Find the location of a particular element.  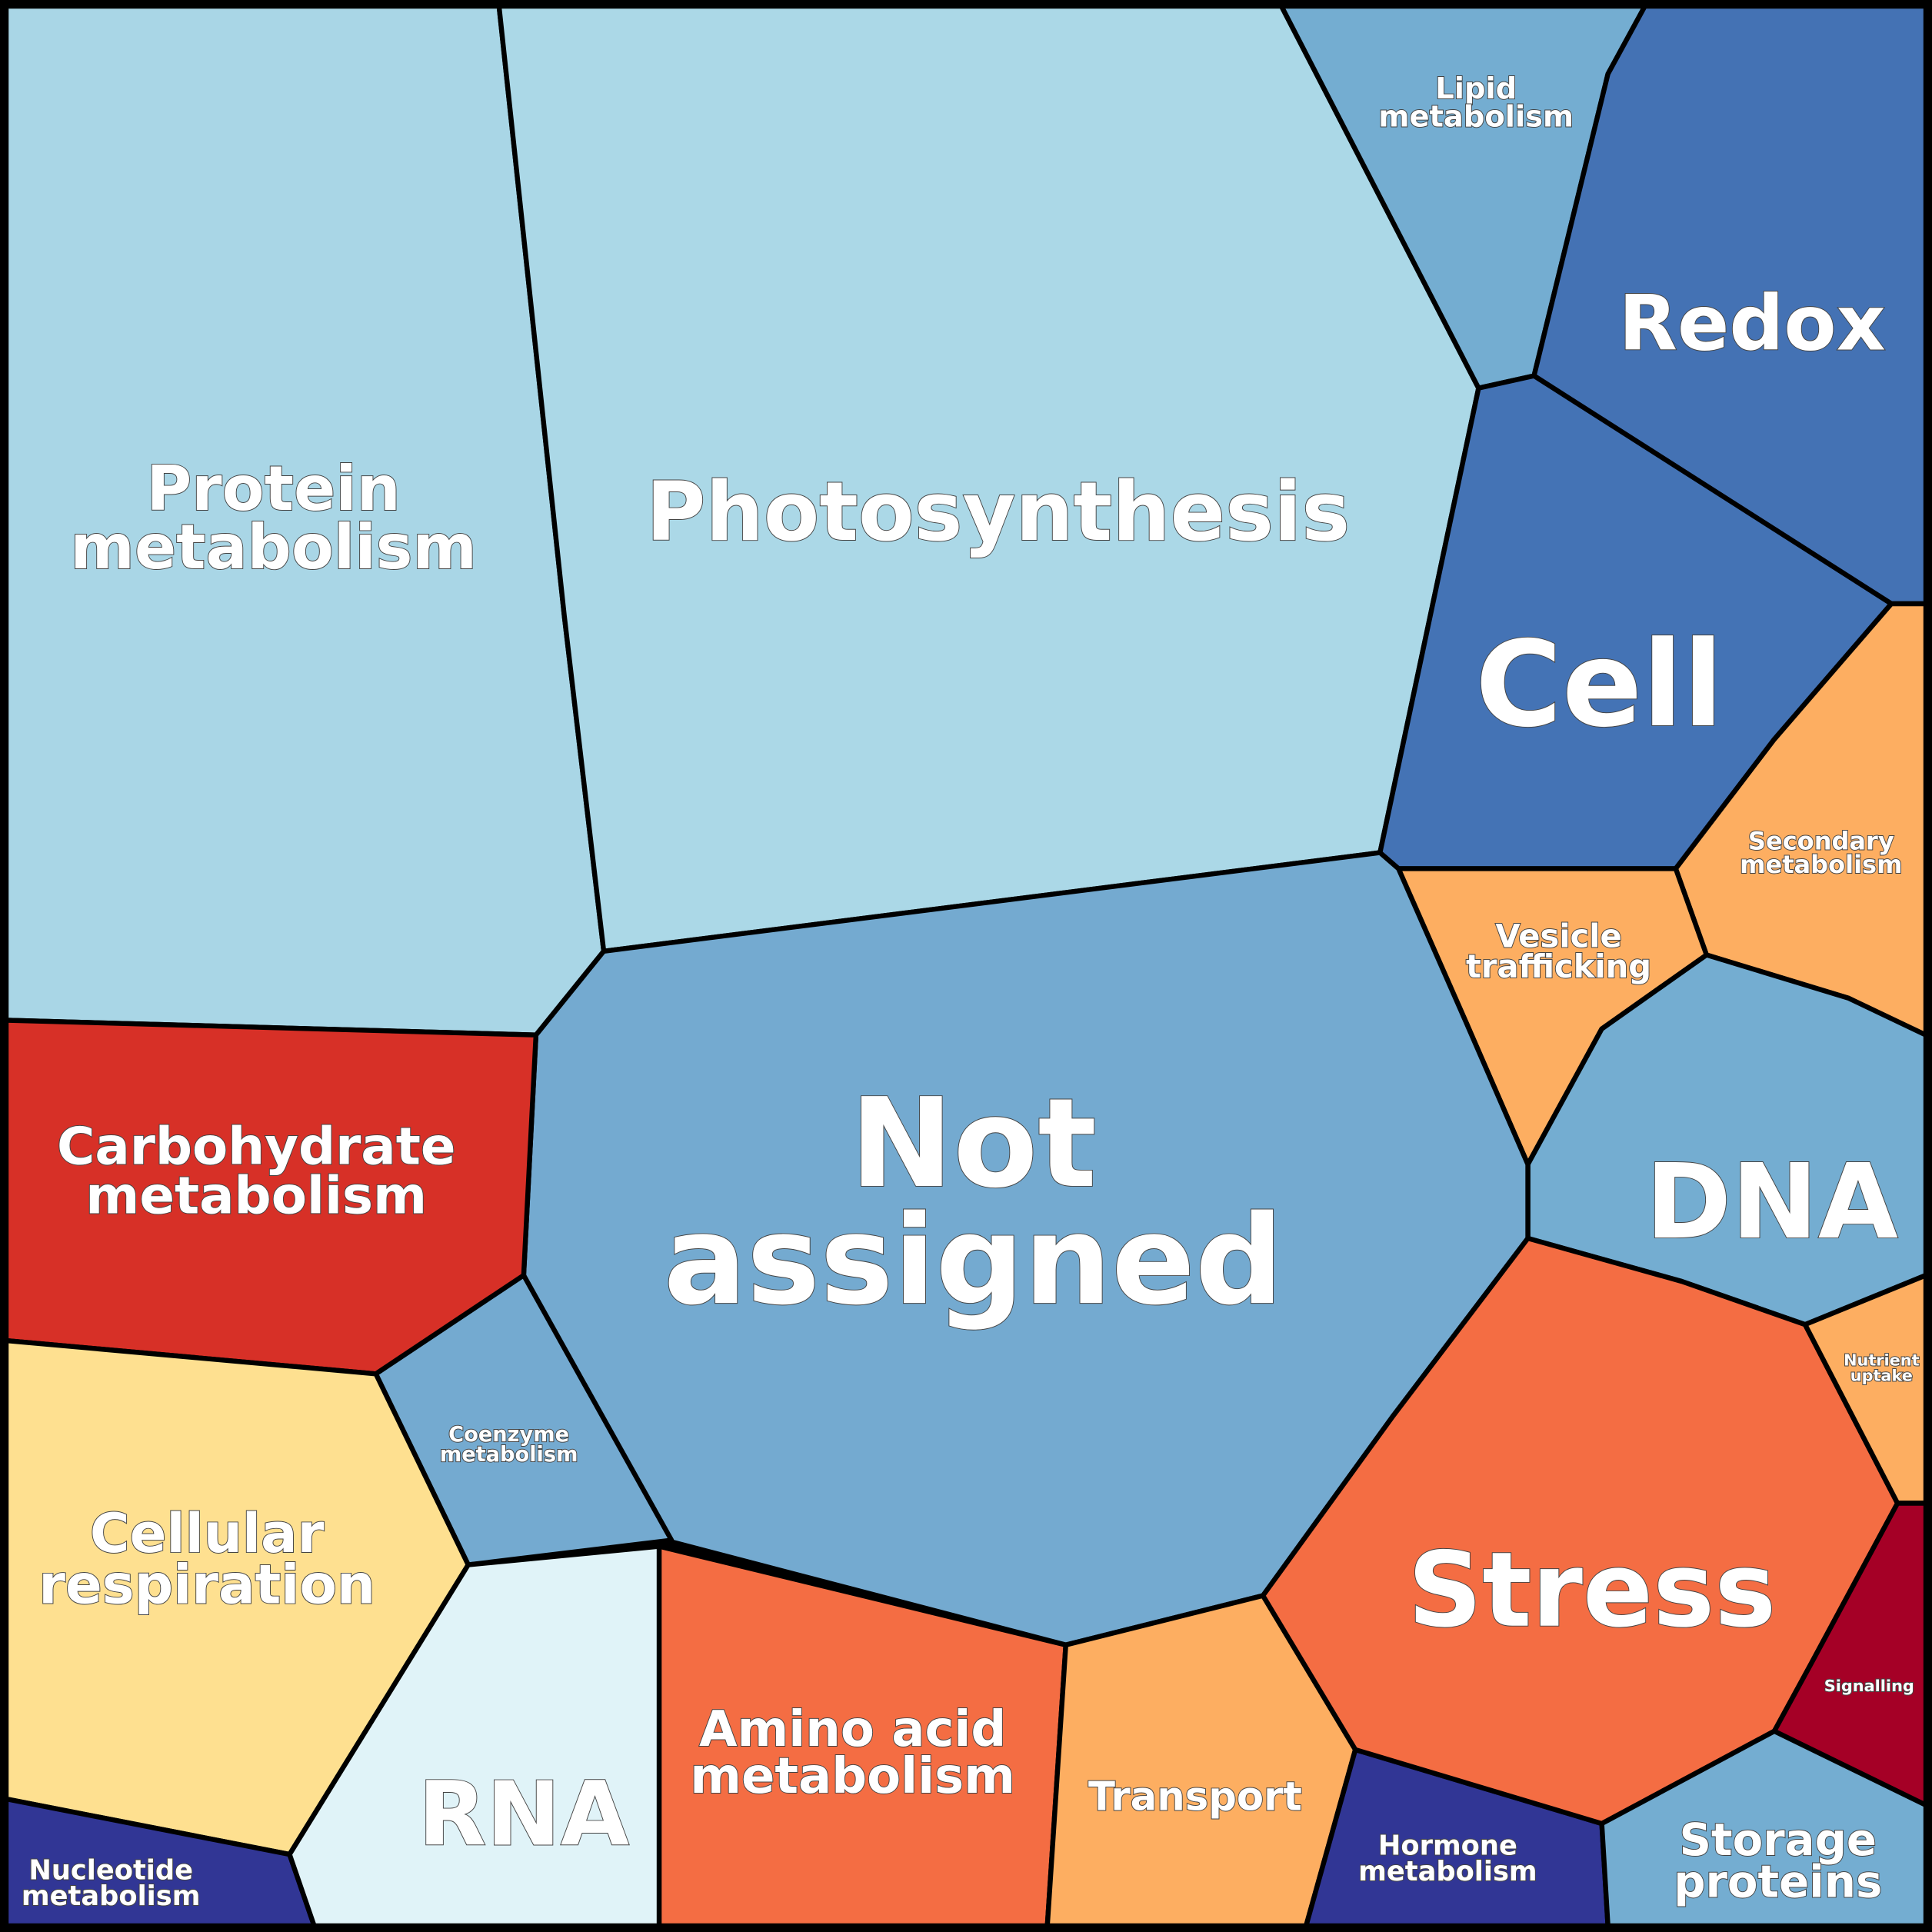

region-label-line: uptake is located at coordinates (1881, 1375).